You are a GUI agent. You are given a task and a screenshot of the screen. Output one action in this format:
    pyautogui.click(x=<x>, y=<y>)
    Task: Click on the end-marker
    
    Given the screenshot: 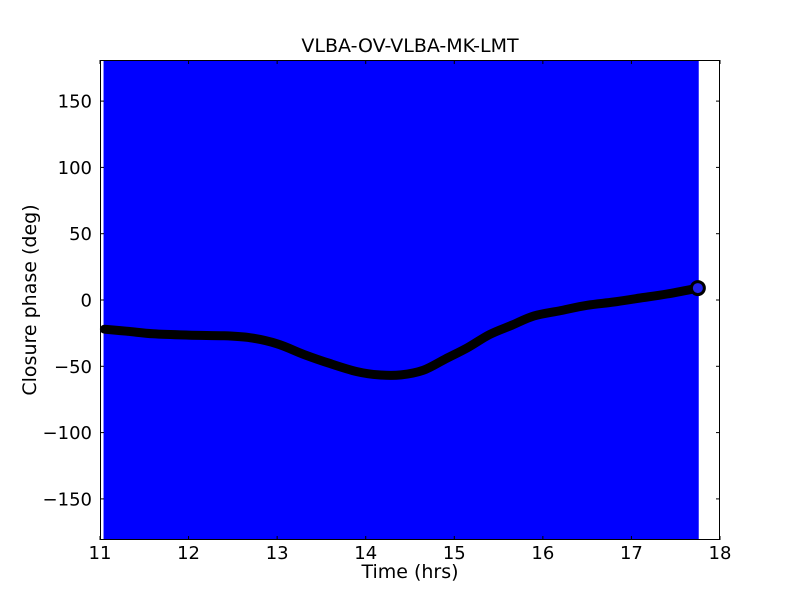 What is the action you would take?
    pyautogui.click(x=697, y=288)
    